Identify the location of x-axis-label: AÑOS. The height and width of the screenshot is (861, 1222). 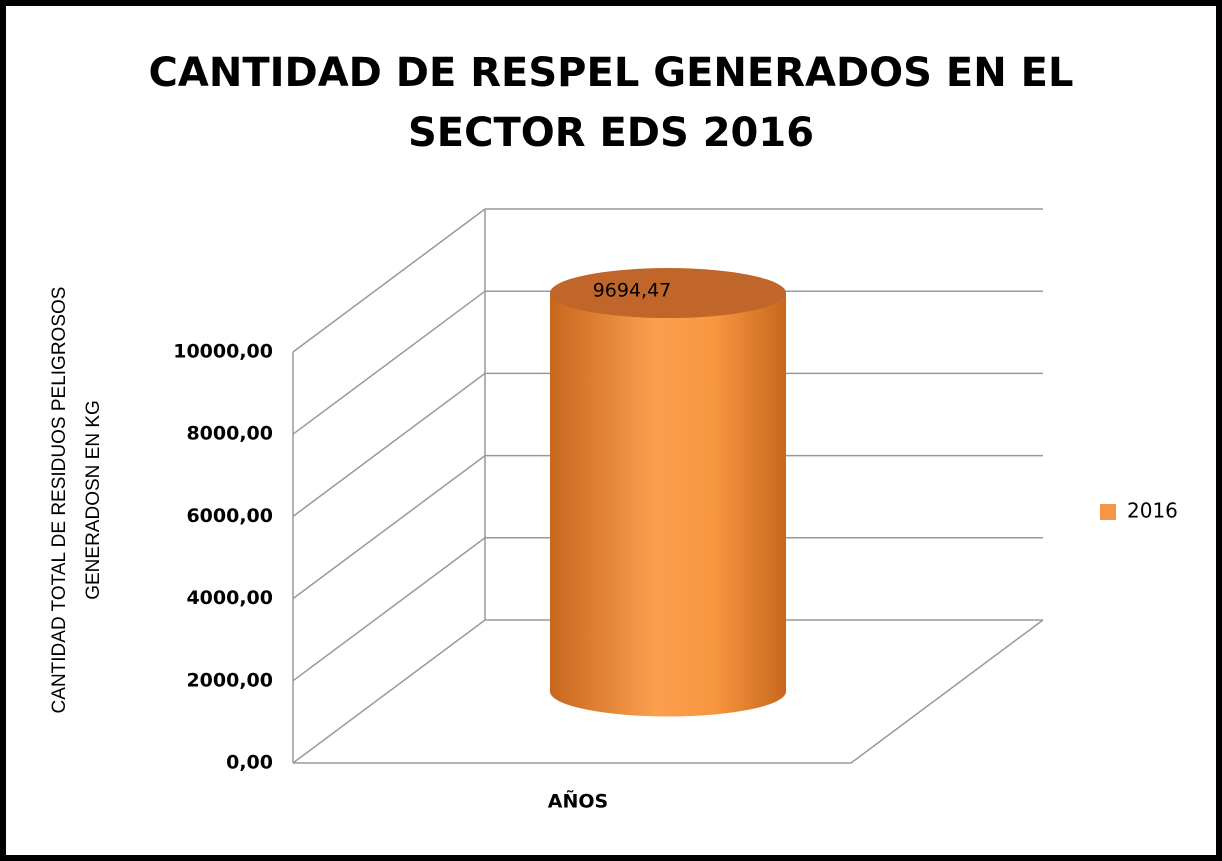
(578, 801).